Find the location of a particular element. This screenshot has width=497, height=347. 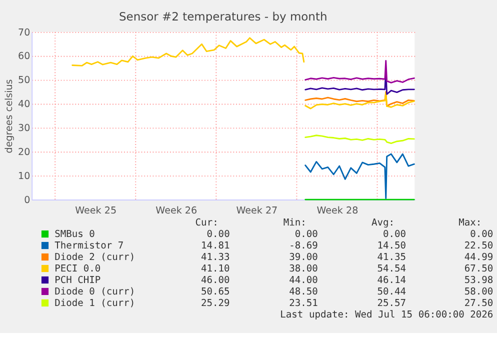

text: 22.50 is located at coordinates (479, 246).